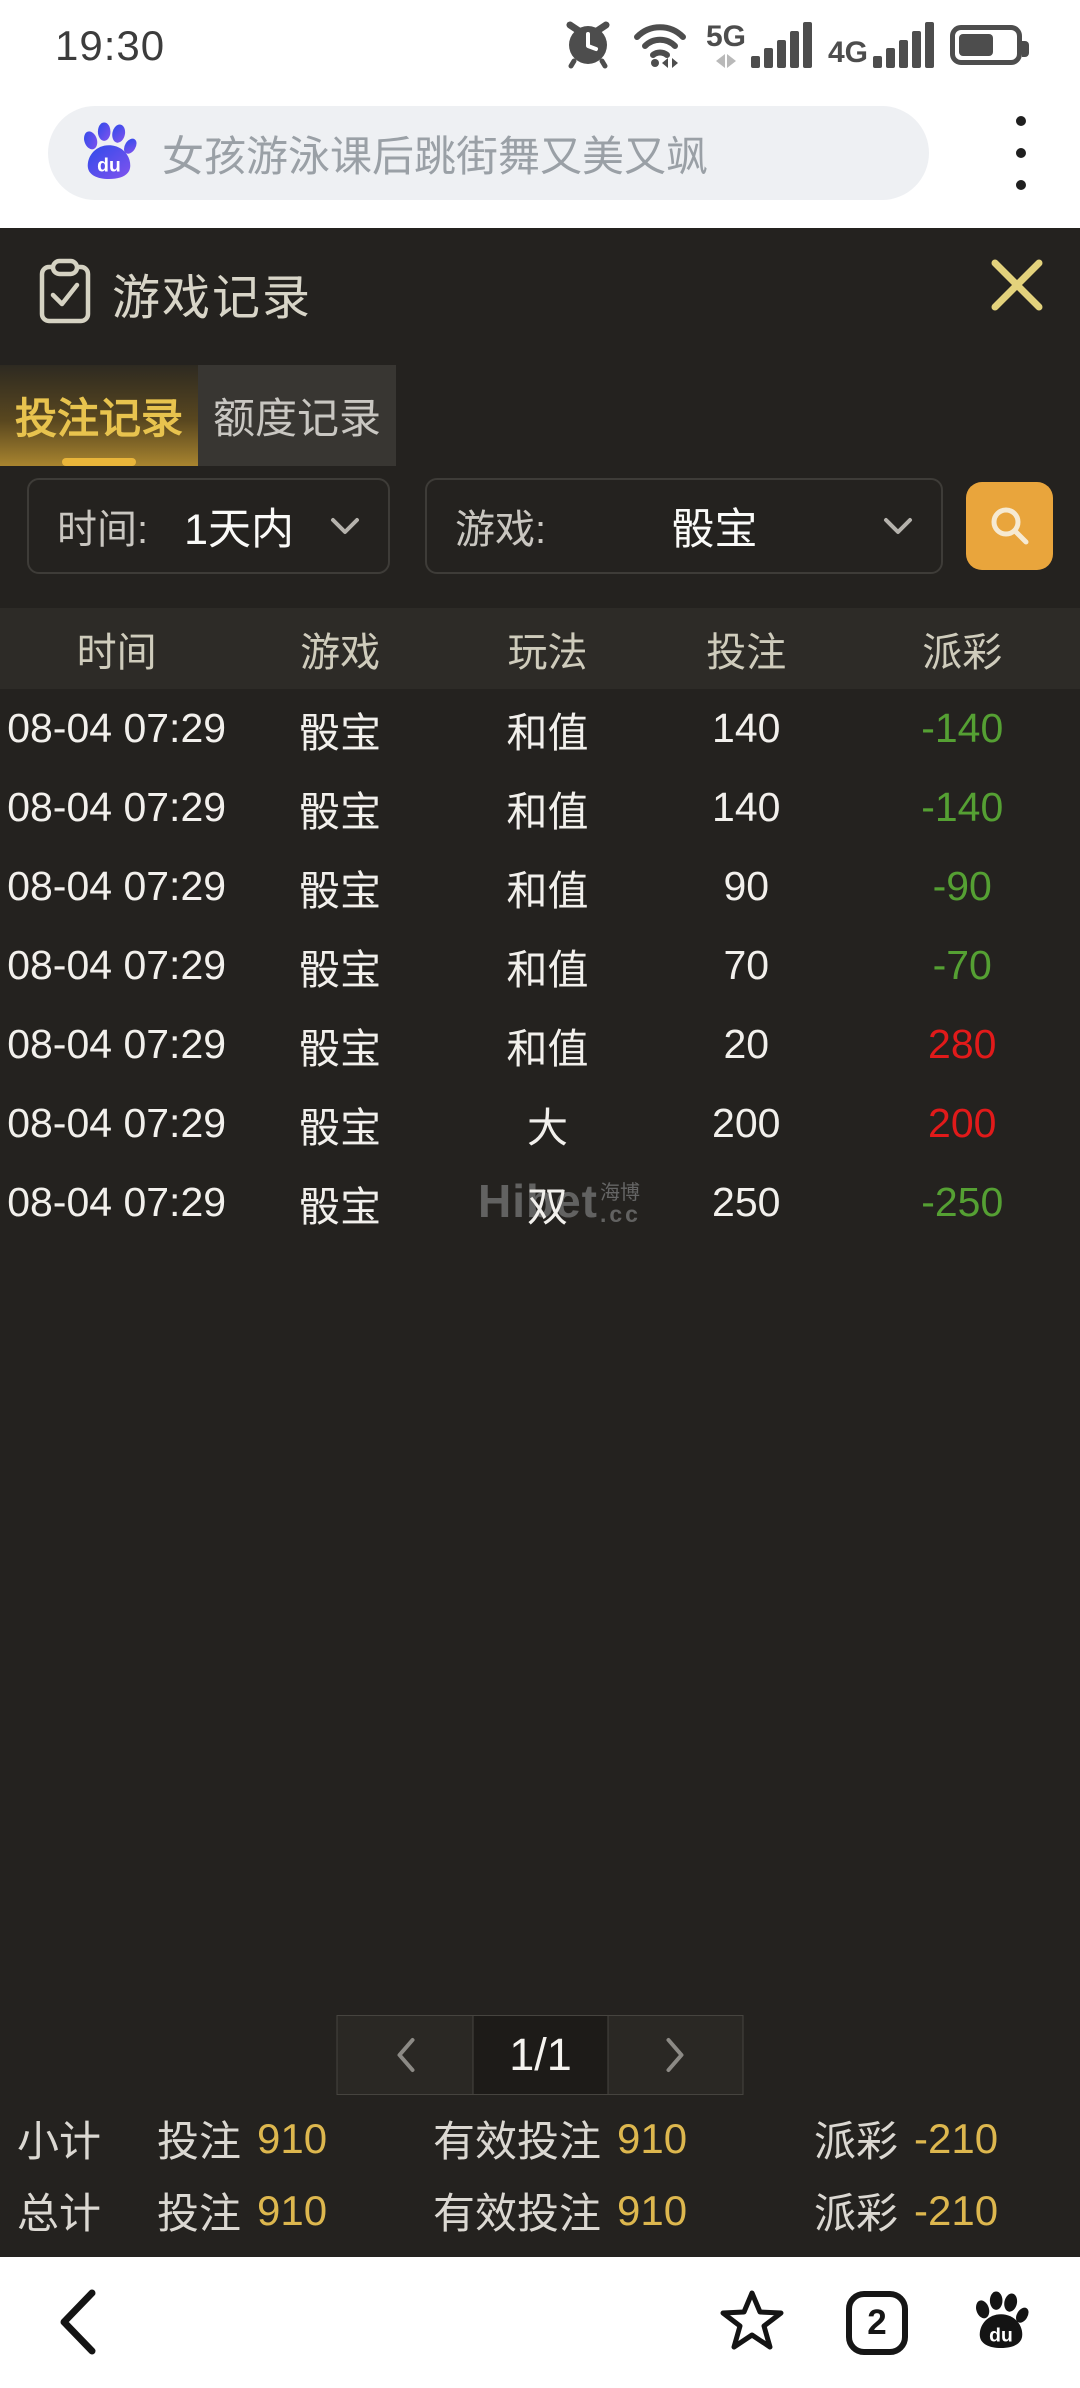 This screenshot has height=2388, width=1080. I want to click on table-row: 08-04 07:29 骰宝 和值 70 -70, so click(540, 965).